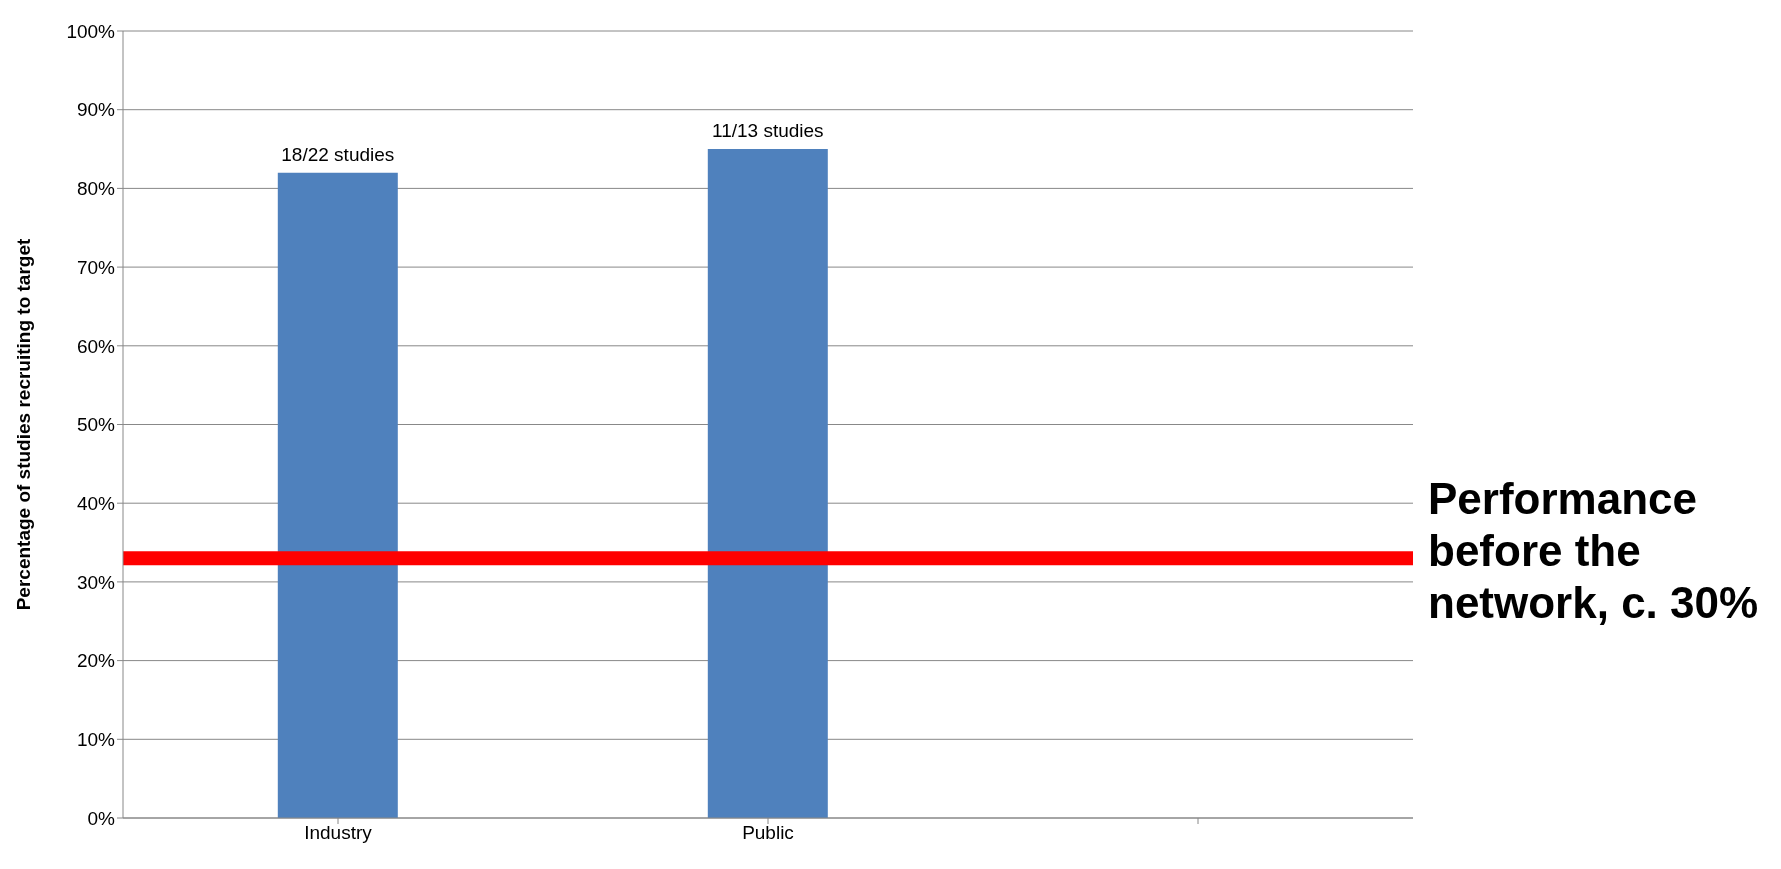  What do you see at coordinates (767, 131) in the screenshot?
I see `data-label: 11/13 studies` at bounding box center [767, 131].